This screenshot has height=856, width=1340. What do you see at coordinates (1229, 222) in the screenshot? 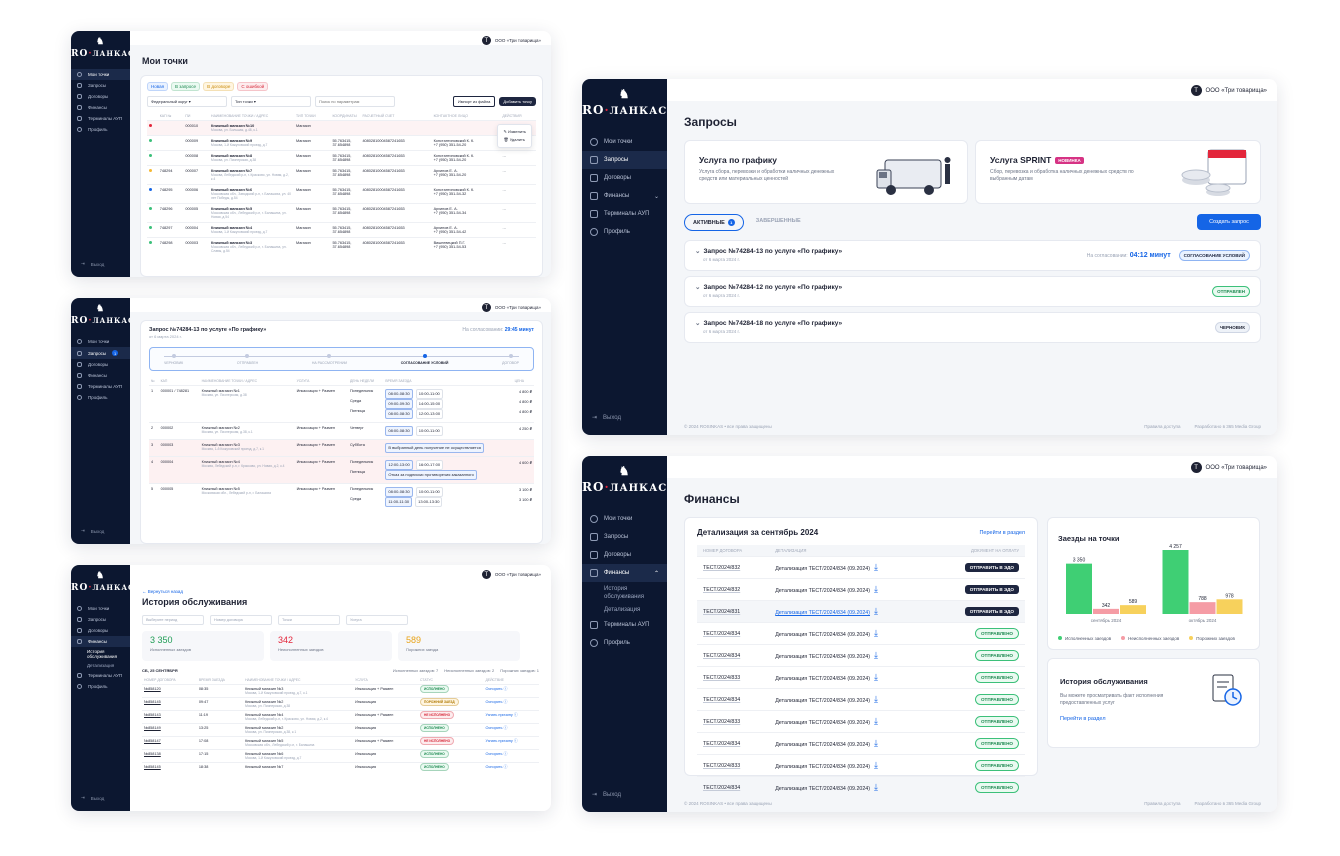
I see `create-request-button: Создать запрос` at bounding box center [1229, 222].